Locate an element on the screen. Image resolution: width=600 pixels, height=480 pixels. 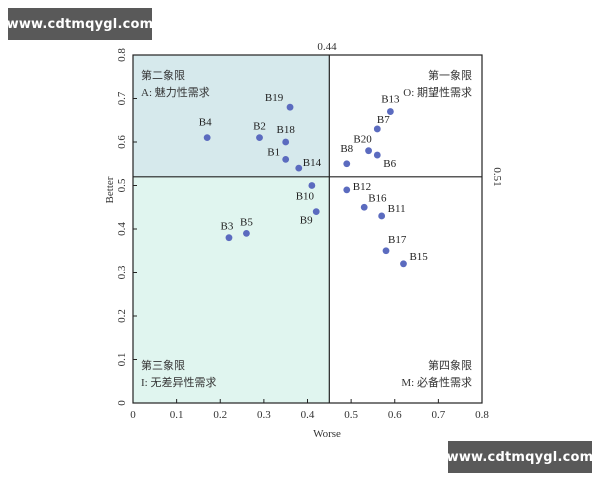
data-point: B6 is located at coordinates (385, 160).